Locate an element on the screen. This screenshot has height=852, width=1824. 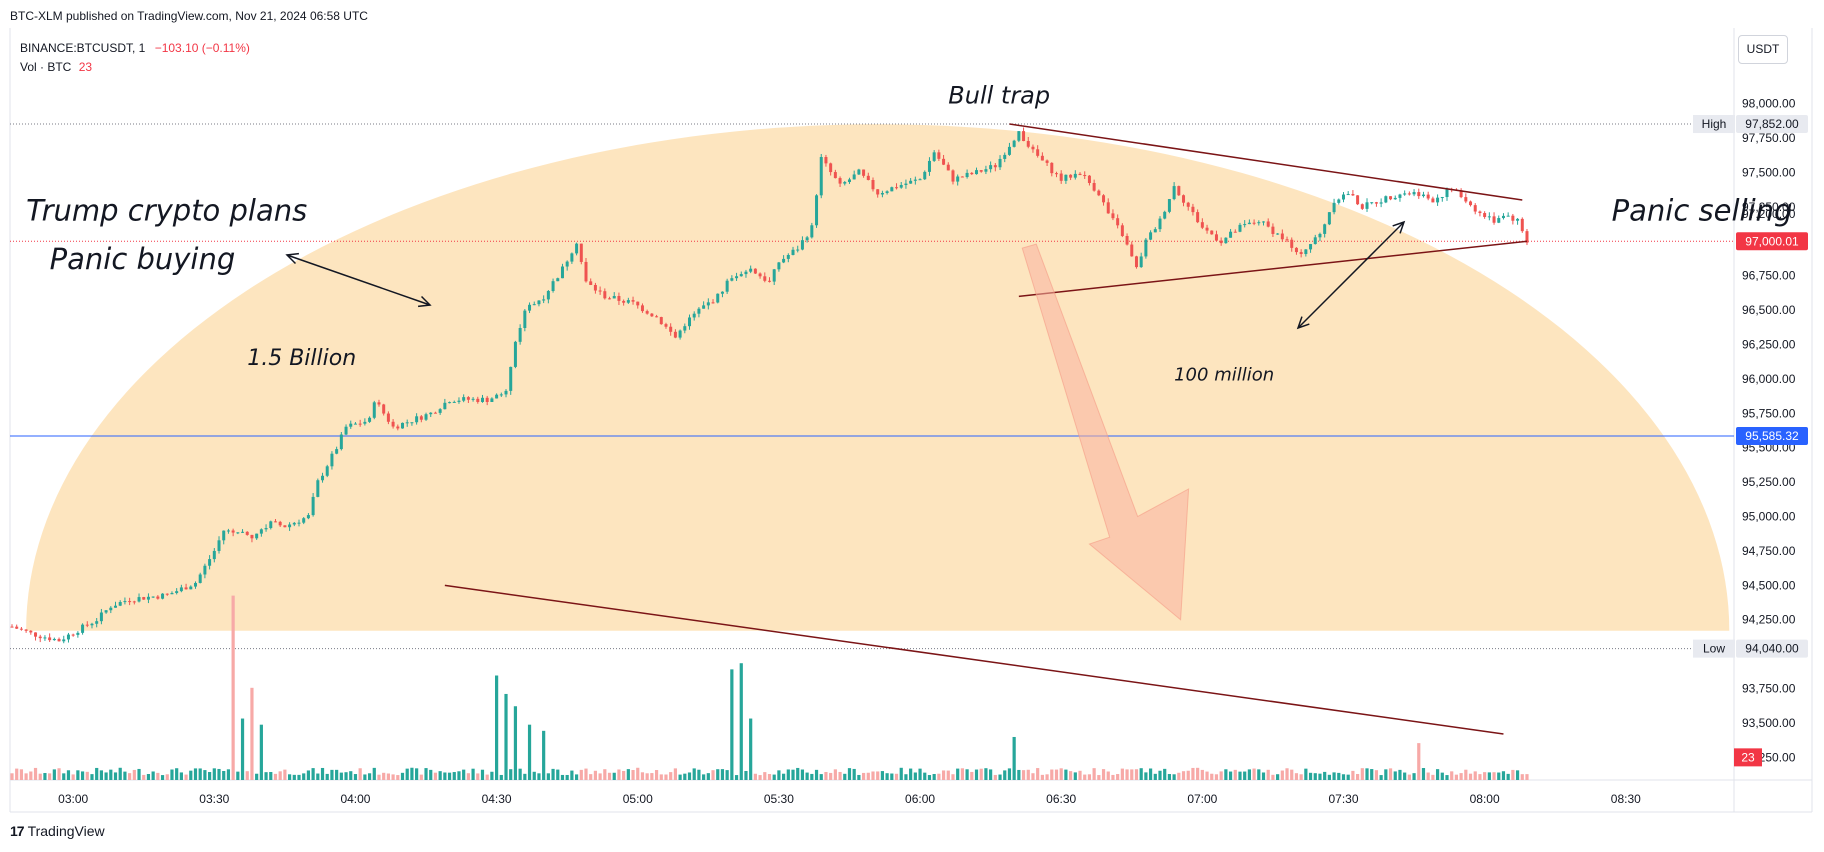
volume-legend: Vol · BTC 23 is located at coordinates (56, 67).